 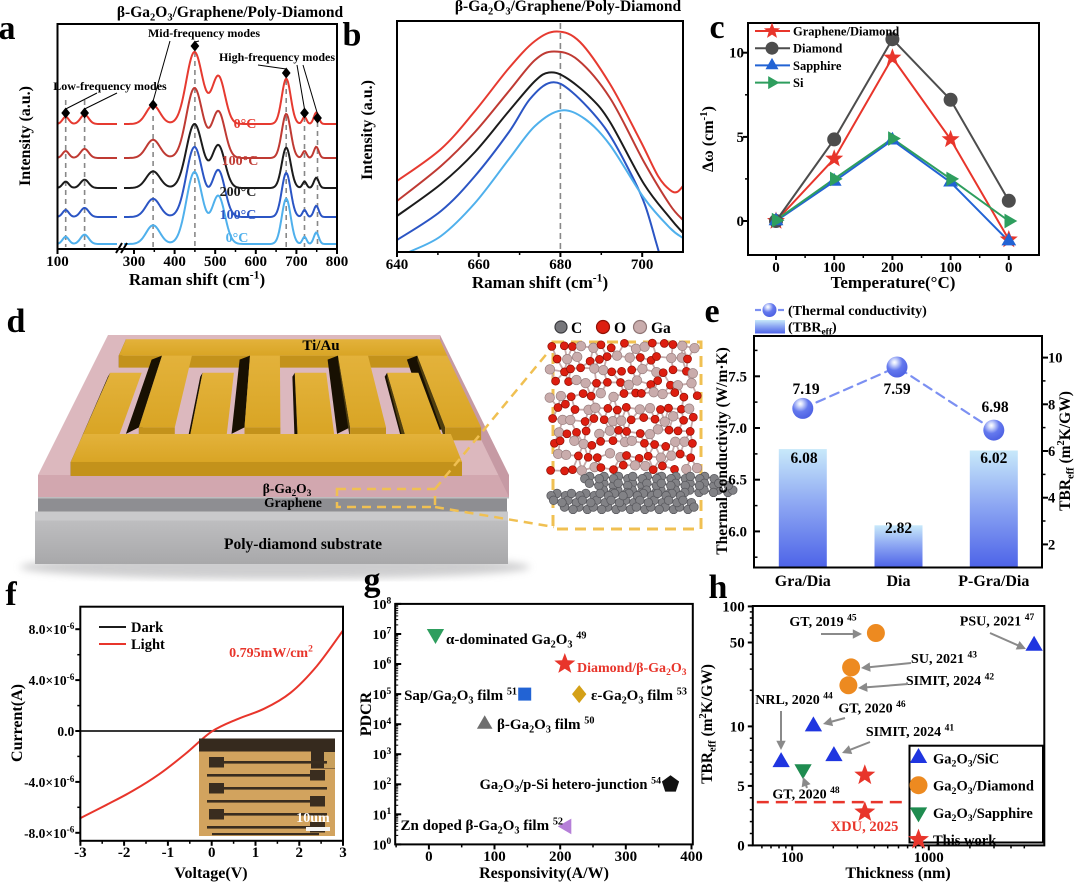 I want to click on svg-text: 3, so click(x=343, y=853).